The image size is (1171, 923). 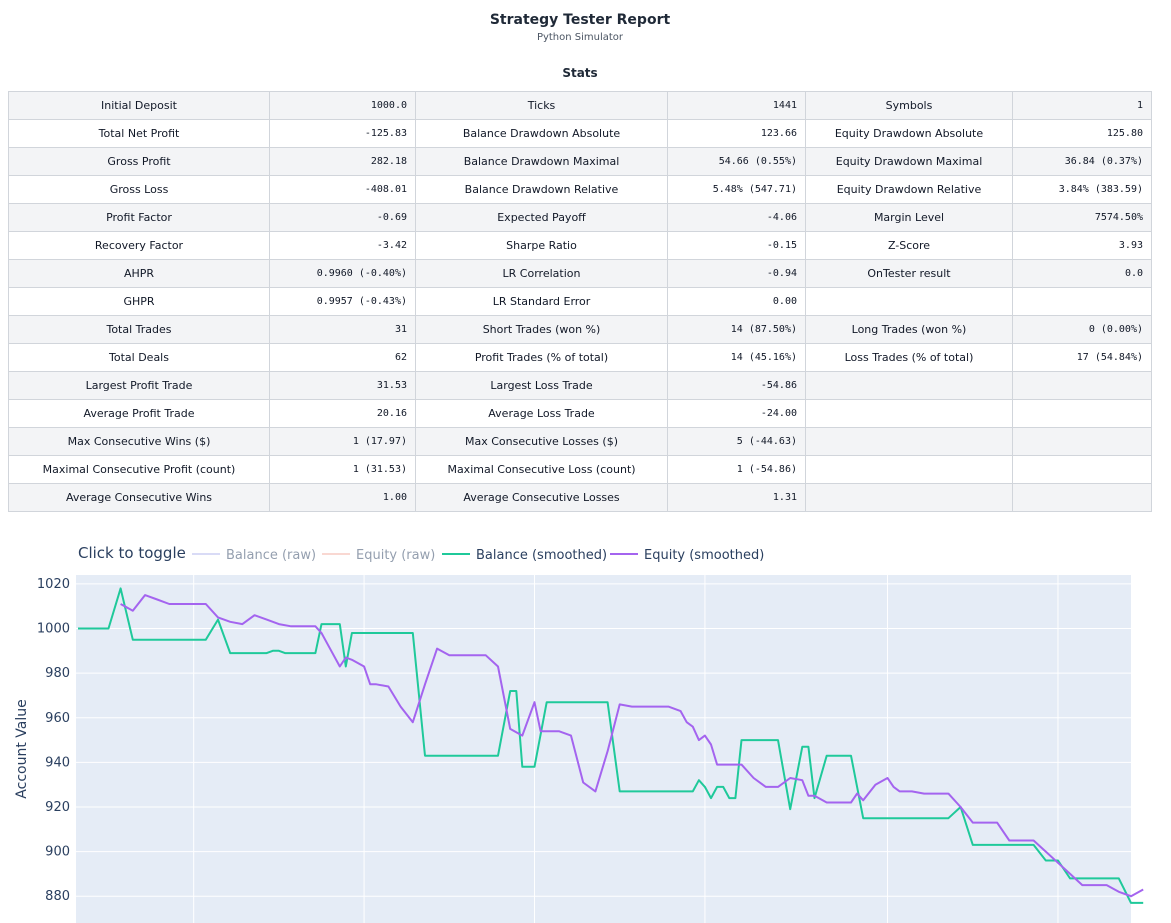 What do you see at coordinates (139, 245) in the screenshot?
I see `stat-label: Recovery Factor` at bounding box center [139, 245].